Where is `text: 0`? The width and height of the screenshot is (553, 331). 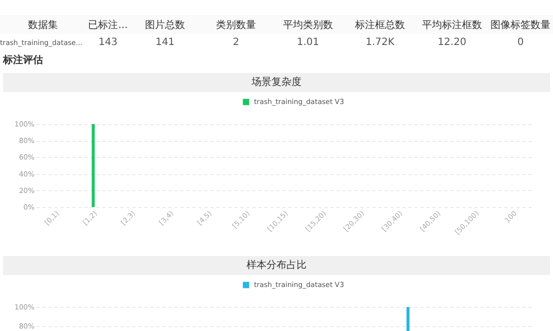
text: 0 is located at coordinates (520, 43).